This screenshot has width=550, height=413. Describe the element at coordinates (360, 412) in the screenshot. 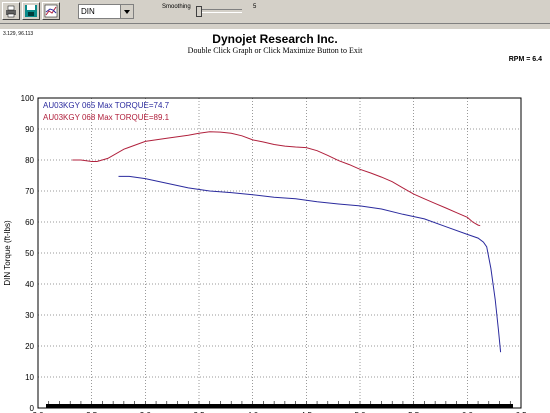

I see `x-tick-label: 5.0` at that location.